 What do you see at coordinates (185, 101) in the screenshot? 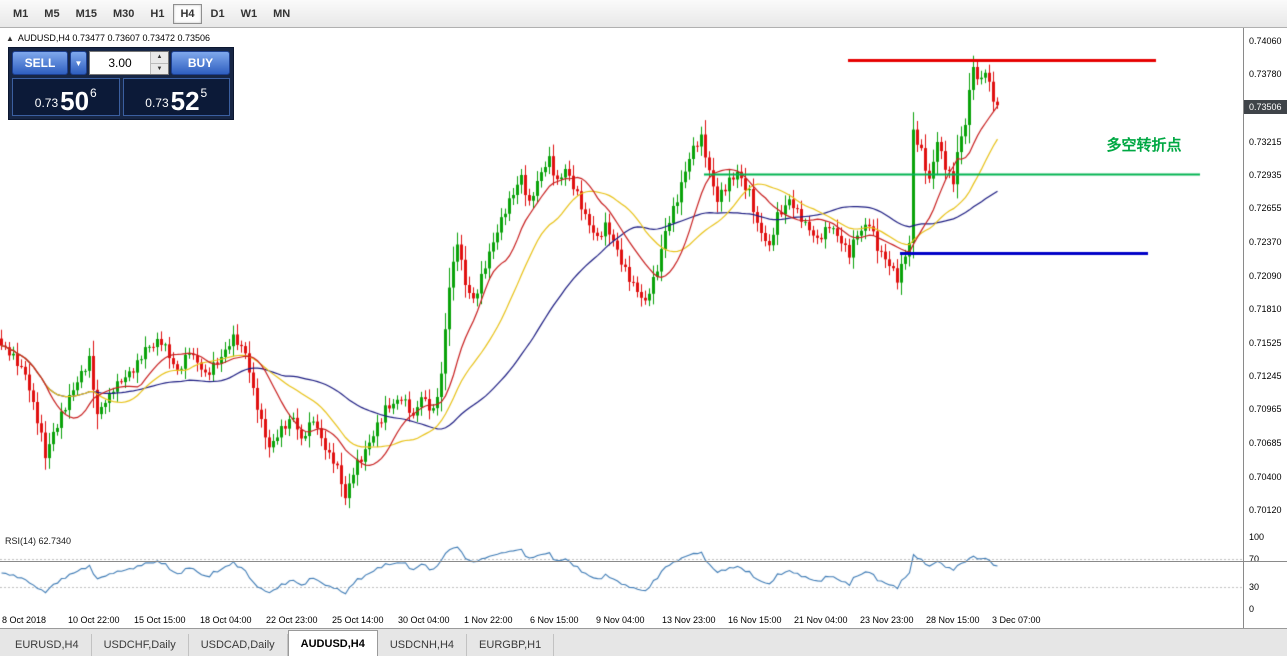
I see `buy-price-big: 52` at bounding box center [185, 101].